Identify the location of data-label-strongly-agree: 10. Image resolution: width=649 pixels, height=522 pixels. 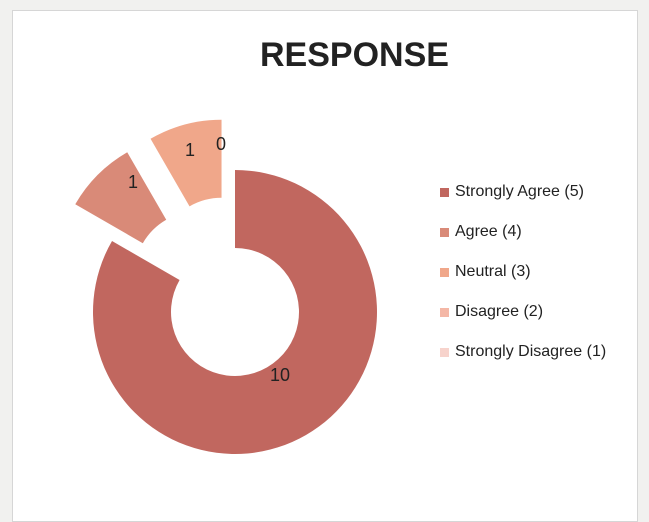
(280, 375).